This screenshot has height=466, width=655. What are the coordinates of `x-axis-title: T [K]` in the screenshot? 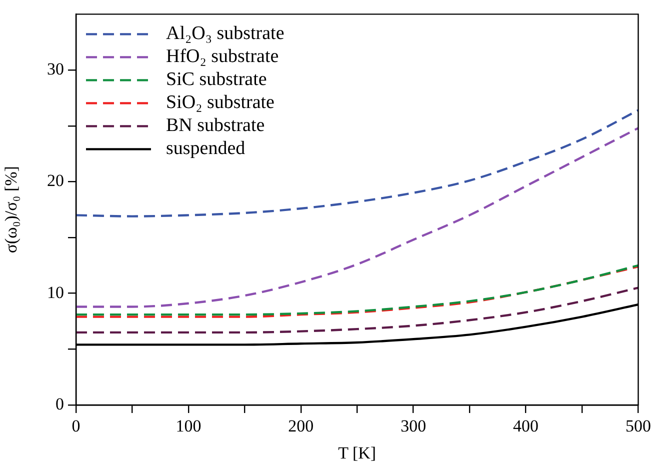 It's located at (357, 452).